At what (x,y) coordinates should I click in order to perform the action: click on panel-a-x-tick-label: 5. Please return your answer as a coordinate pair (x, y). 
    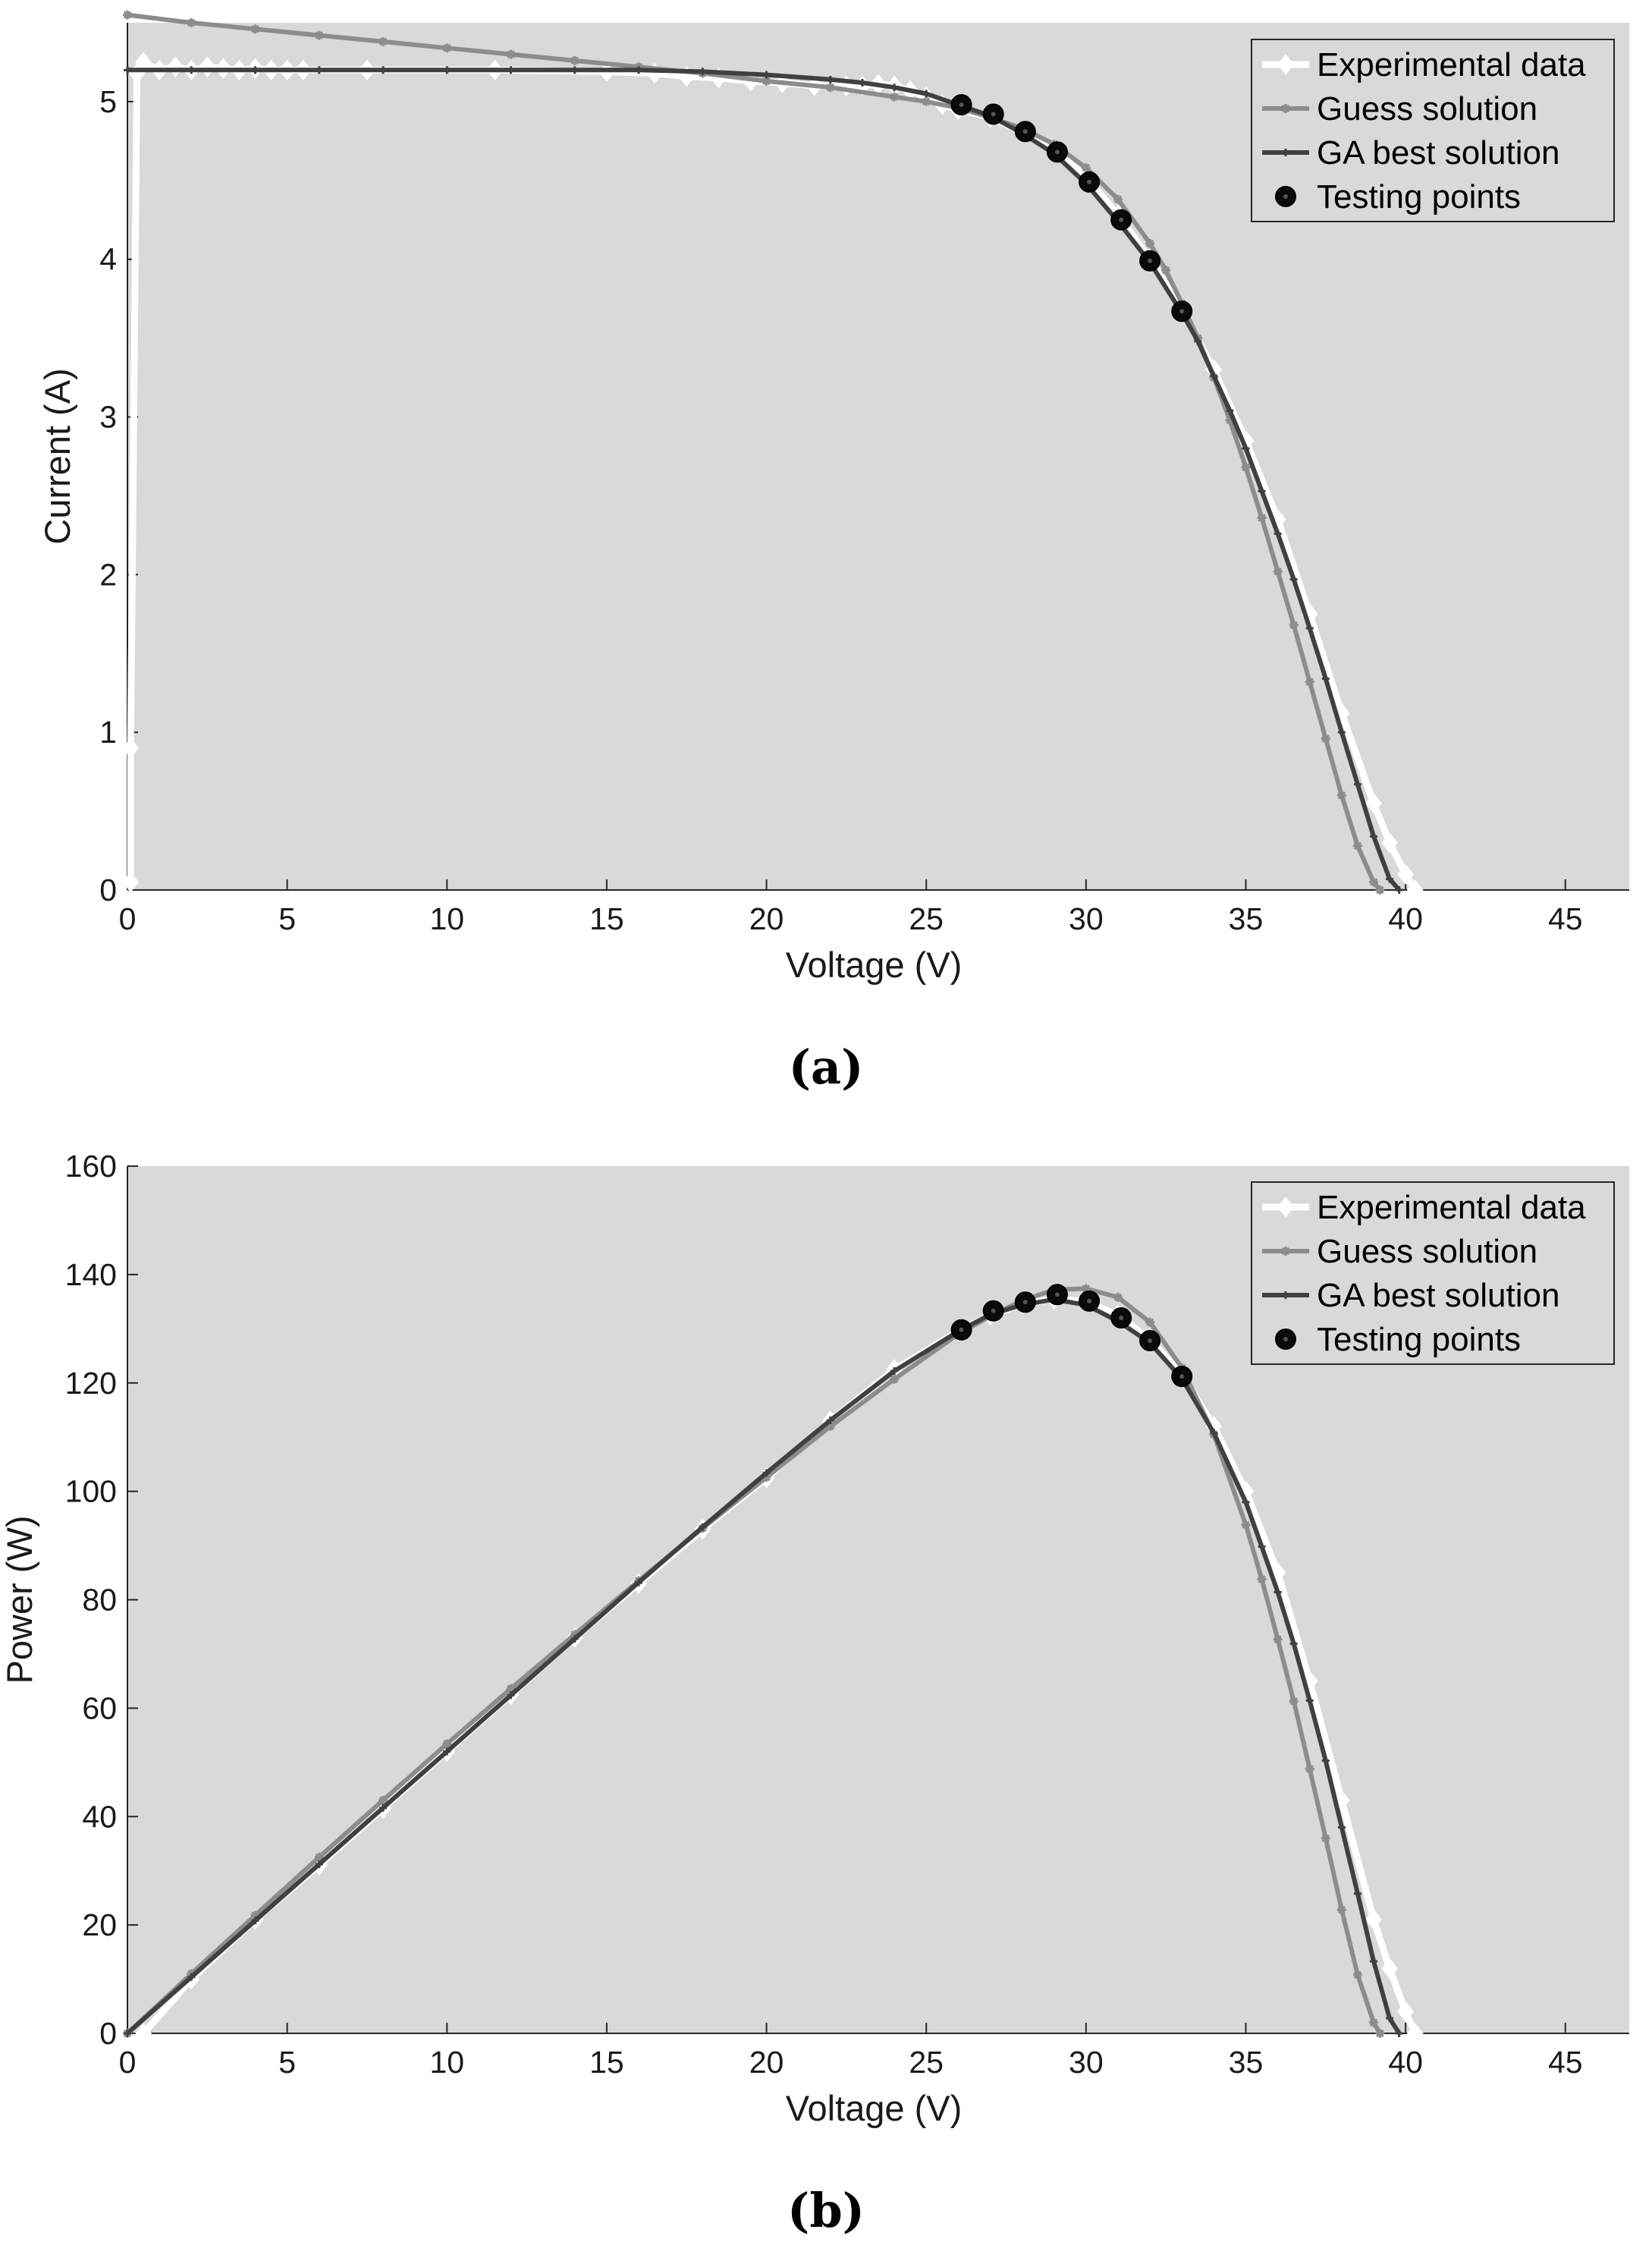
    Looking at the image, I should click on (287, 918).